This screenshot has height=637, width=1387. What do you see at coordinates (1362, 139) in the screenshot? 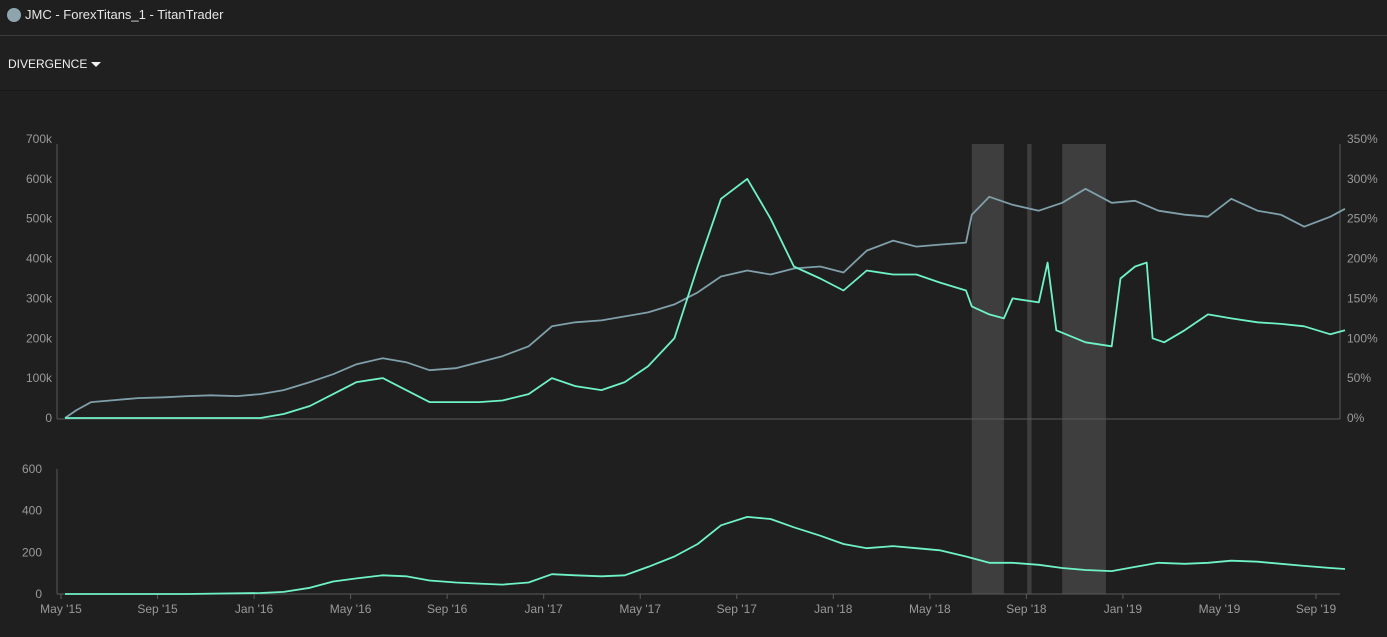
I see `y-right-tick-label: 350%` at bounding box center [1362, 139].